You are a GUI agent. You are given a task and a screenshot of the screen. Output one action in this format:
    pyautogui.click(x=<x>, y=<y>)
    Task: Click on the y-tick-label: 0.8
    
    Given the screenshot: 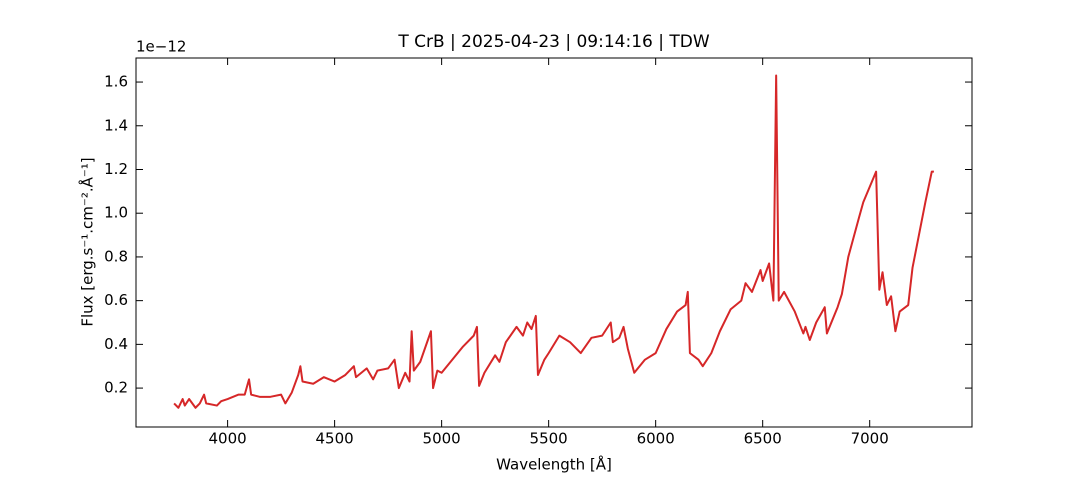 What is the action you would take?
    pyautogui.click(x=116, y=256)
    